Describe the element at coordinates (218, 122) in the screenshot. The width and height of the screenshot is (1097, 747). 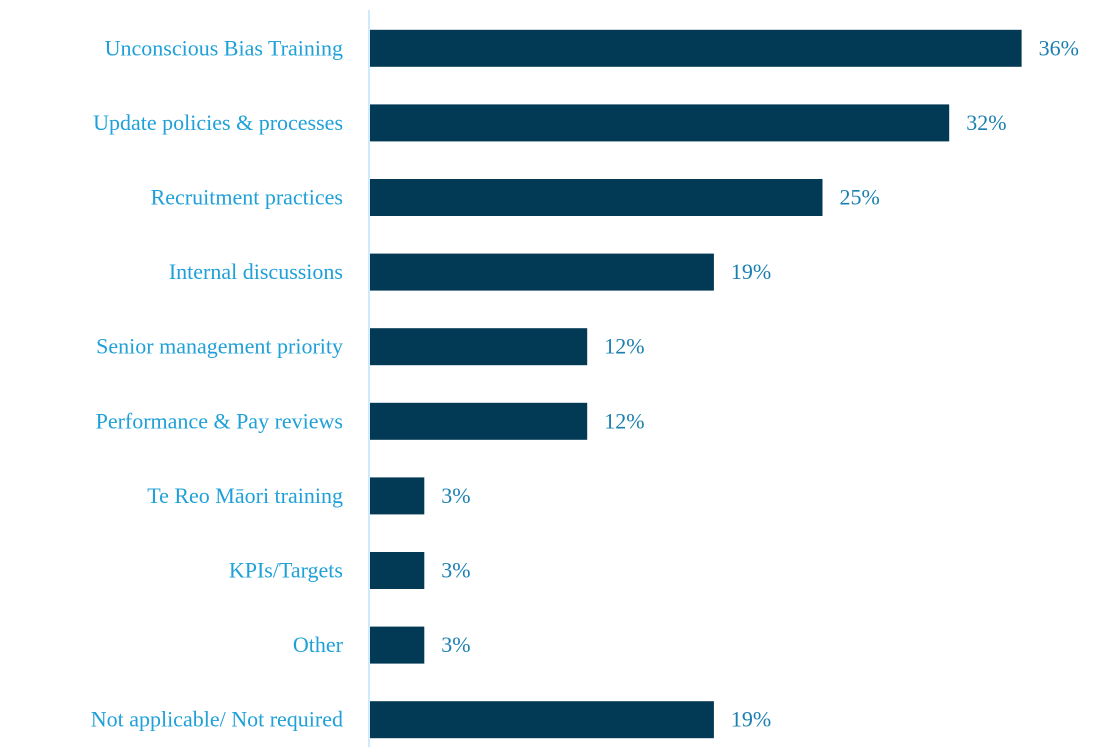
I see `category-label: Update policies & processes` at that location.